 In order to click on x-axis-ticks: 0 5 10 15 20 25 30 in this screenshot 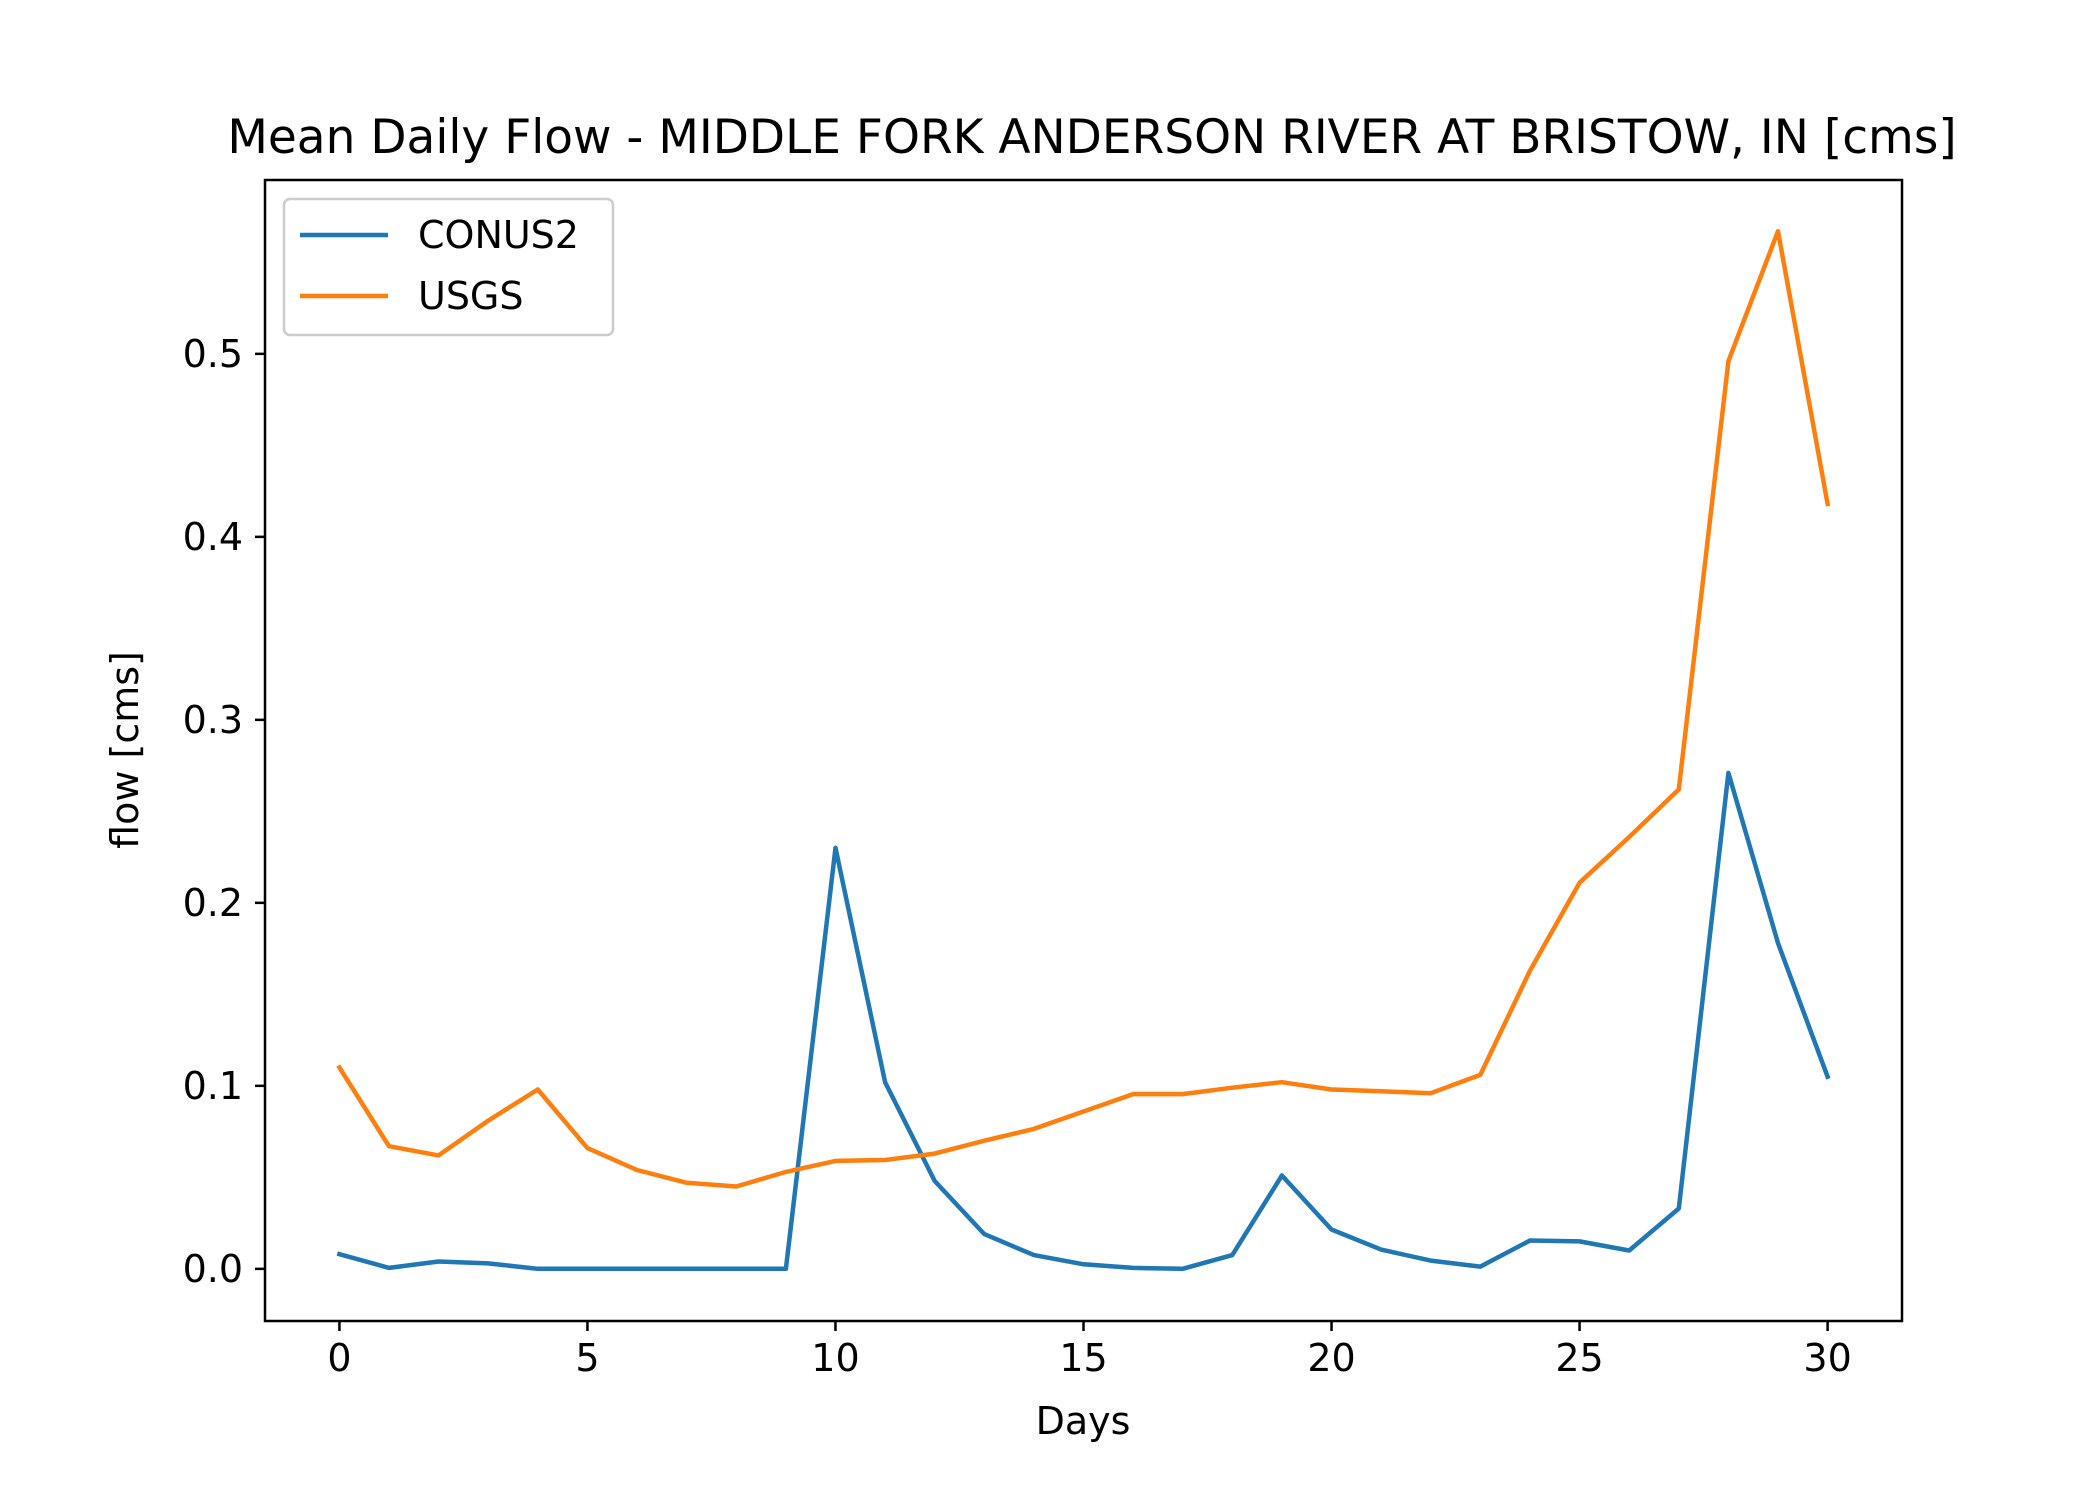, I will do `click(1089, 1350)`.